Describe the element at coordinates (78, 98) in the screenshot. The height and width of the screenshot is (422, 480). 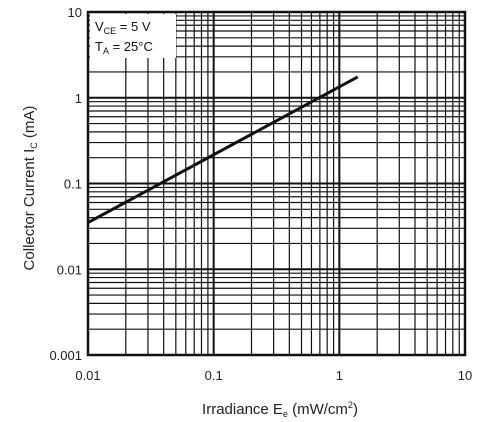
I see `y-tick-label: 1` at that location.